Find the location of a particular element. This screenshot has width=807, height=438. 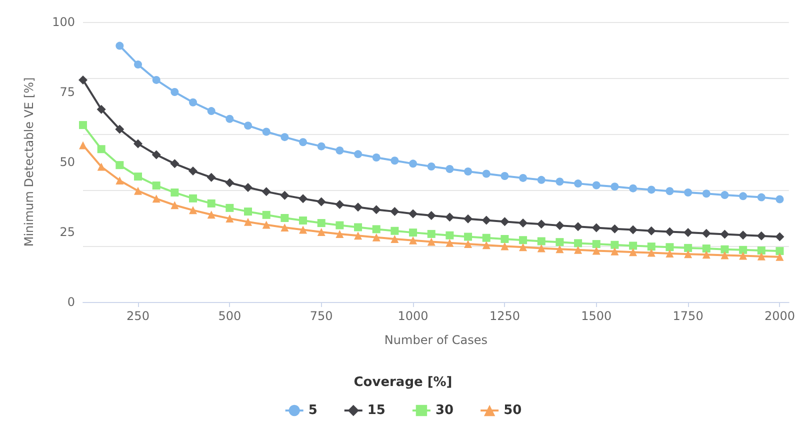

x-axis-title: Number of Cases is located at coordinates (436, 340).